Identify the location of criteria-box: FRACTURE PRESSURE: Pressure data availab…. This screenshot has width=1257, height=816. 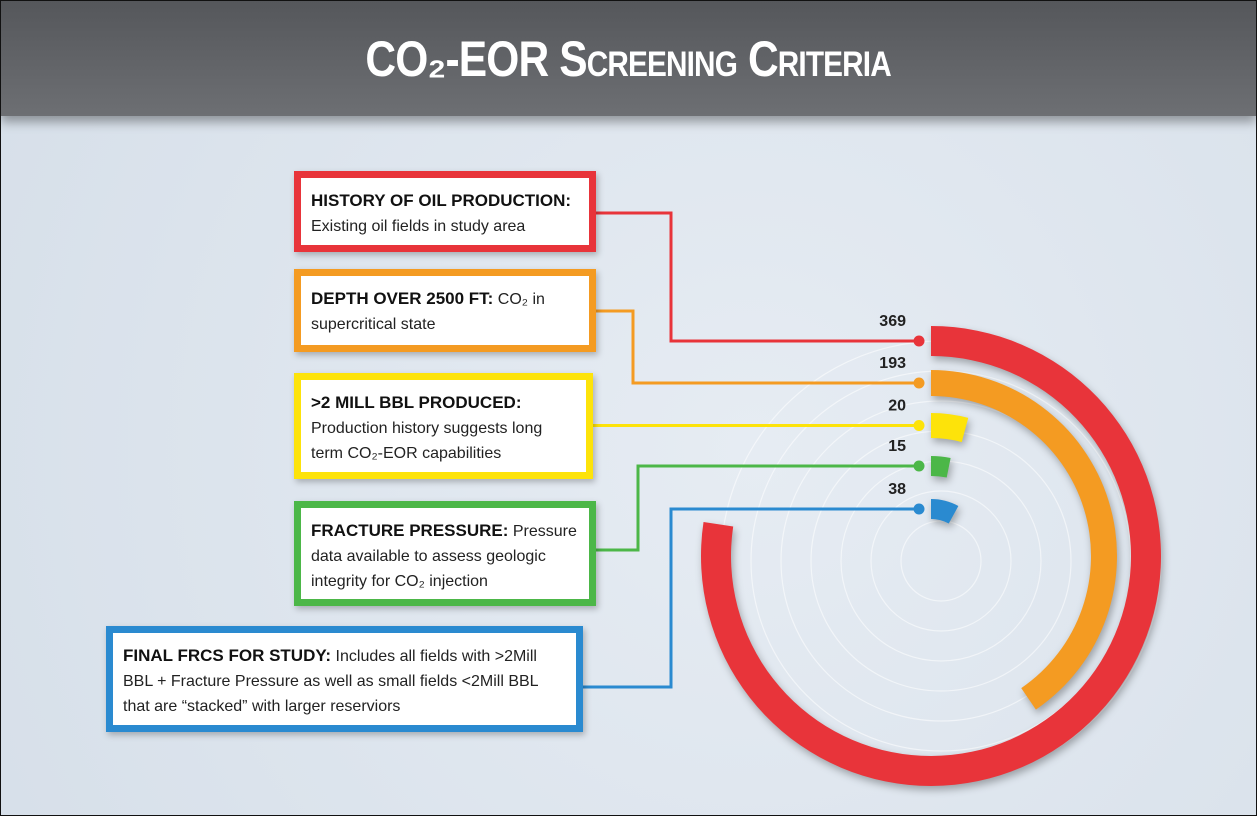
(445, 553).